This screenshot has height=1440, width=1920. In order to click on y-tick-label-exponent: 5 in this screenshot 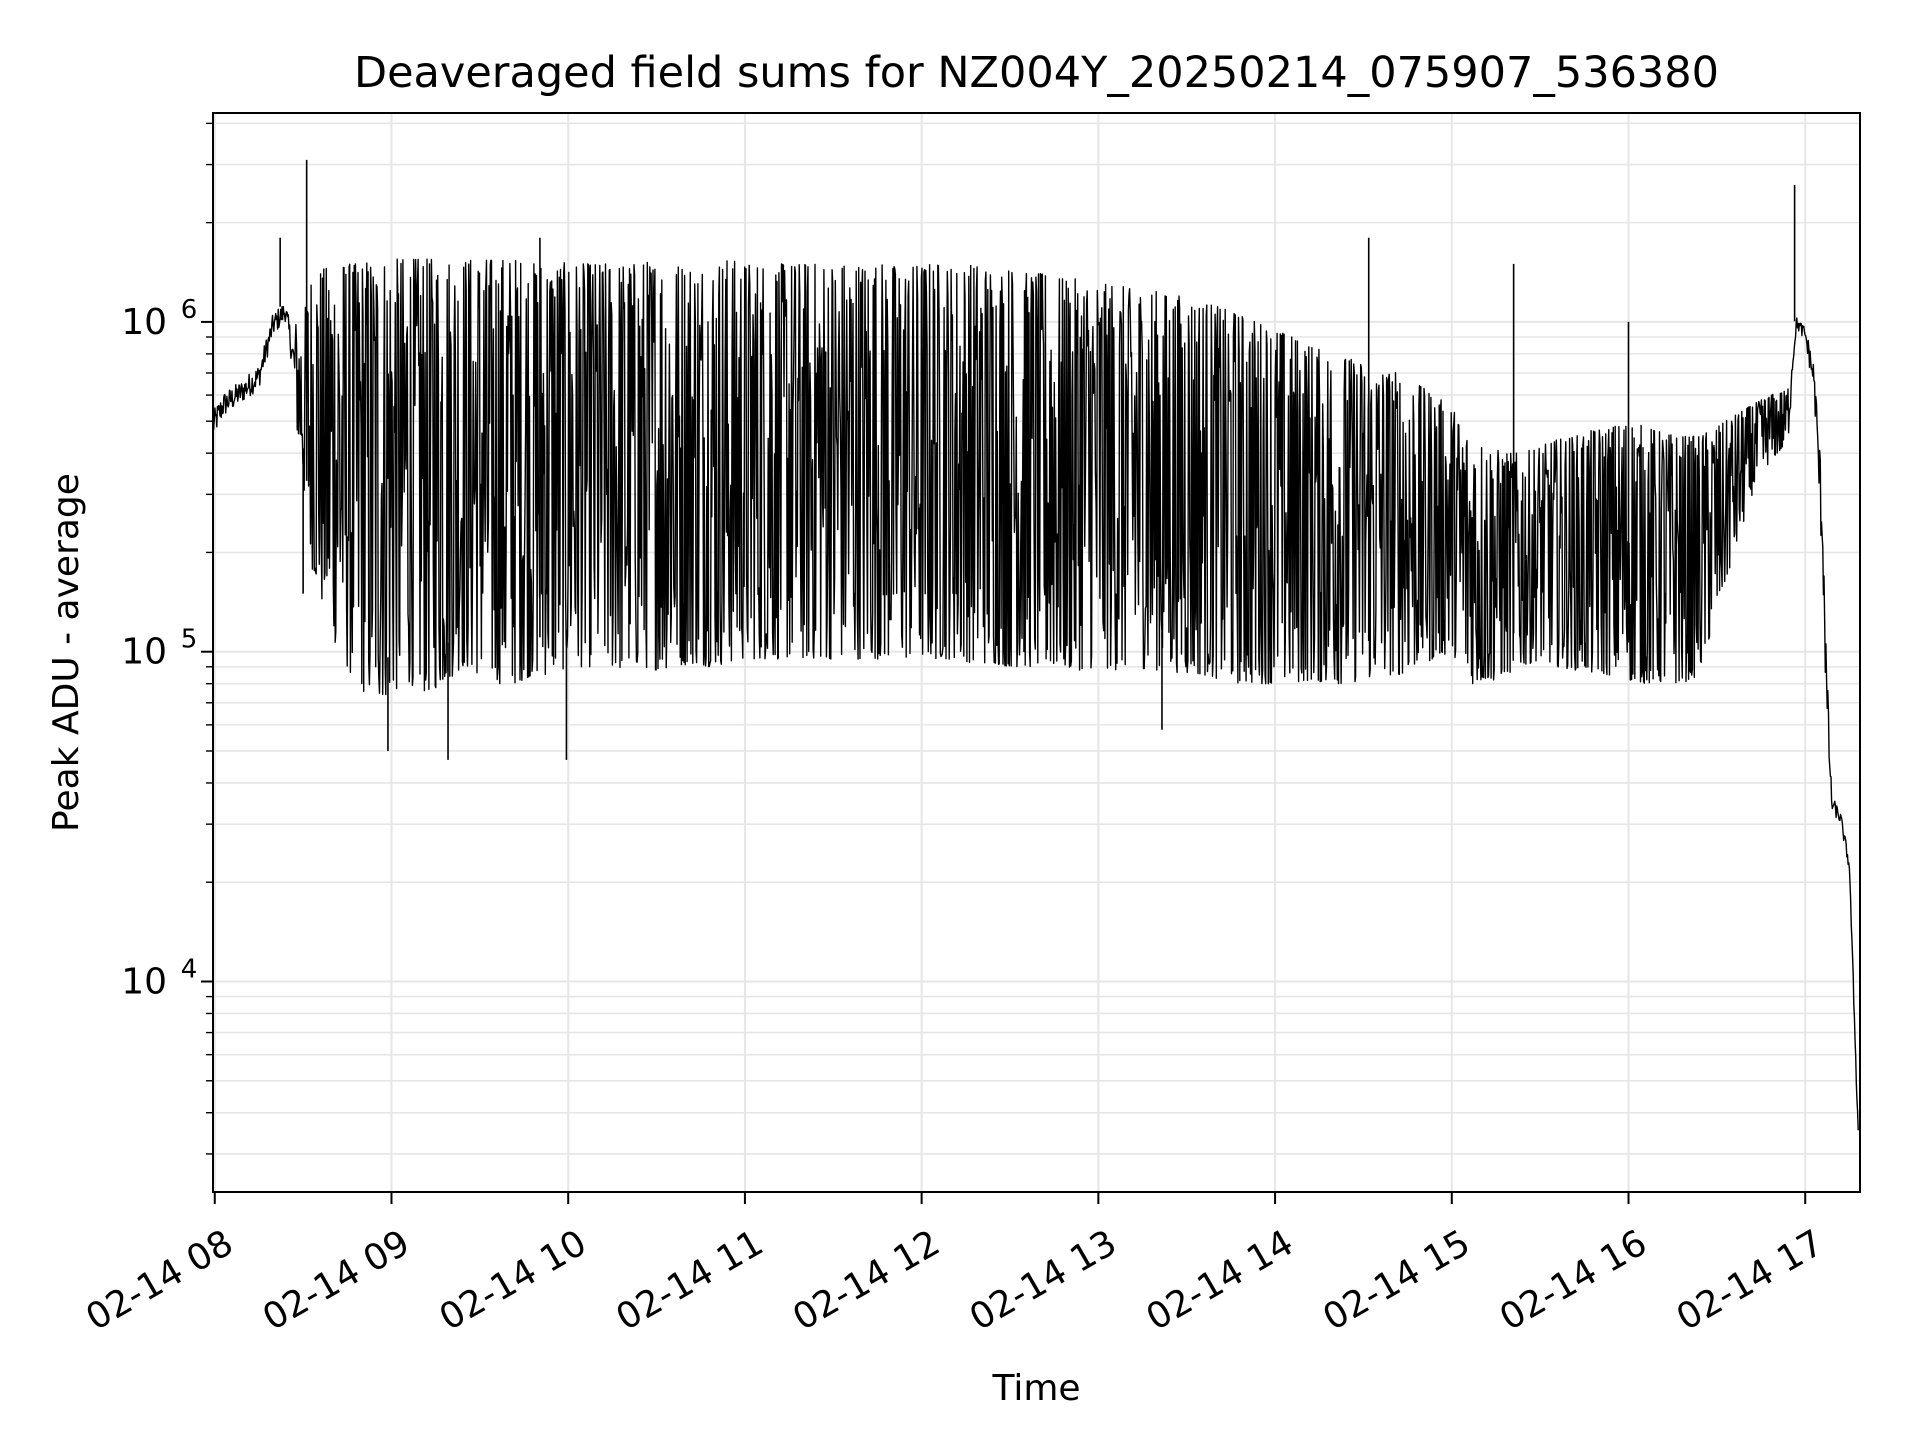, I will do `click(189, 640)`.